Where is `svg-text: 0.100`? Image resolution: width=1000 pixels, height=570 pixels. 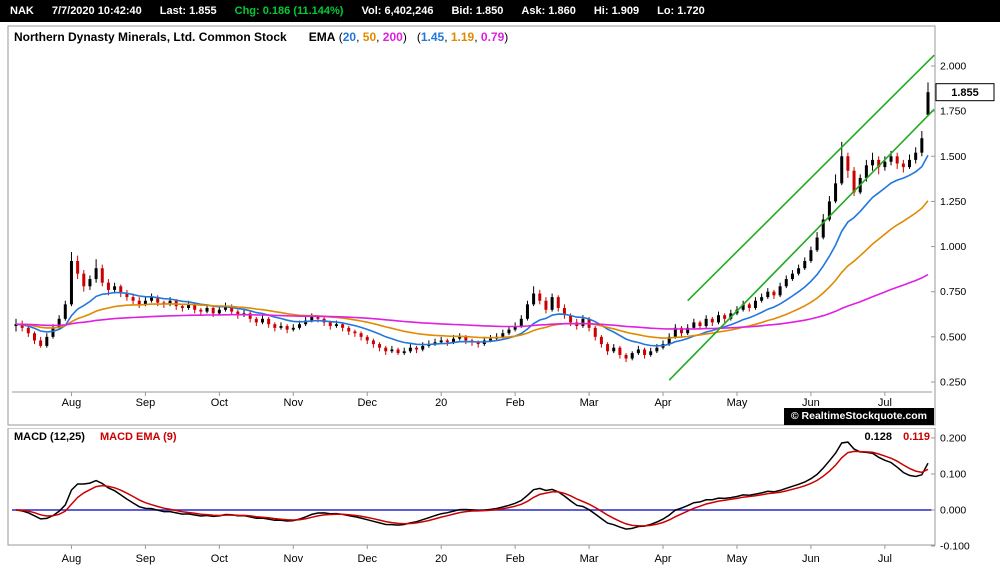
svg-text: 0.100 is located at coordinates (953, 475).